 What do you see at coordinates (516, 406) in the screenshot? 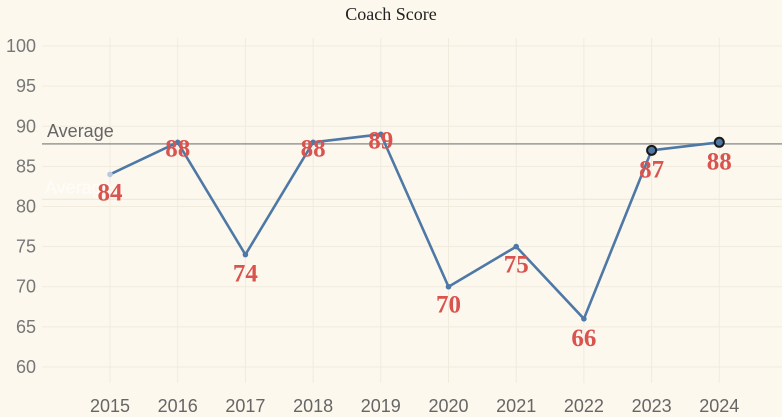
I see `x-tick-label: 2021` at bounding box center [516, 406].